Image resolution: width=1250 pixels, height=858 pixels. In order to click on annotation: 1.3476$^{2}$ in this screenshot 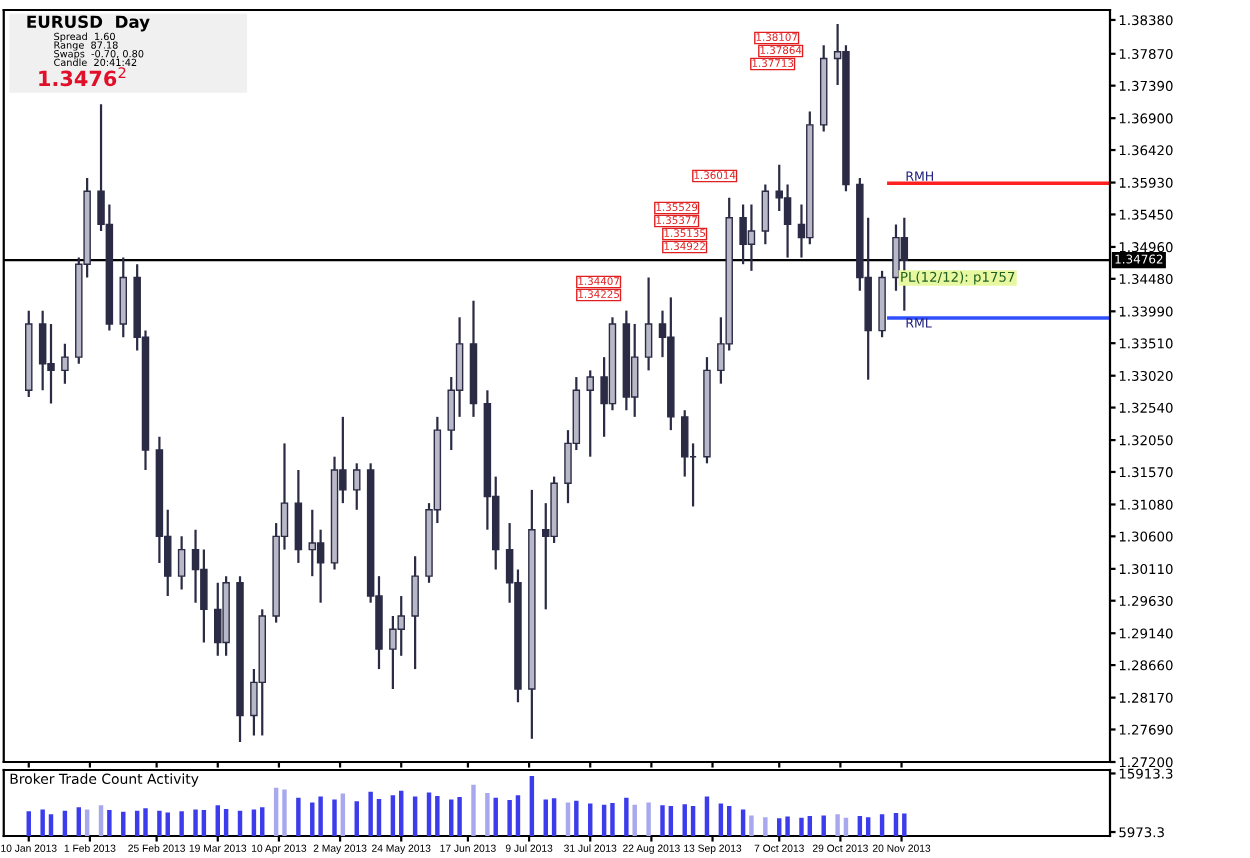, I will do `click(82, 77)`.